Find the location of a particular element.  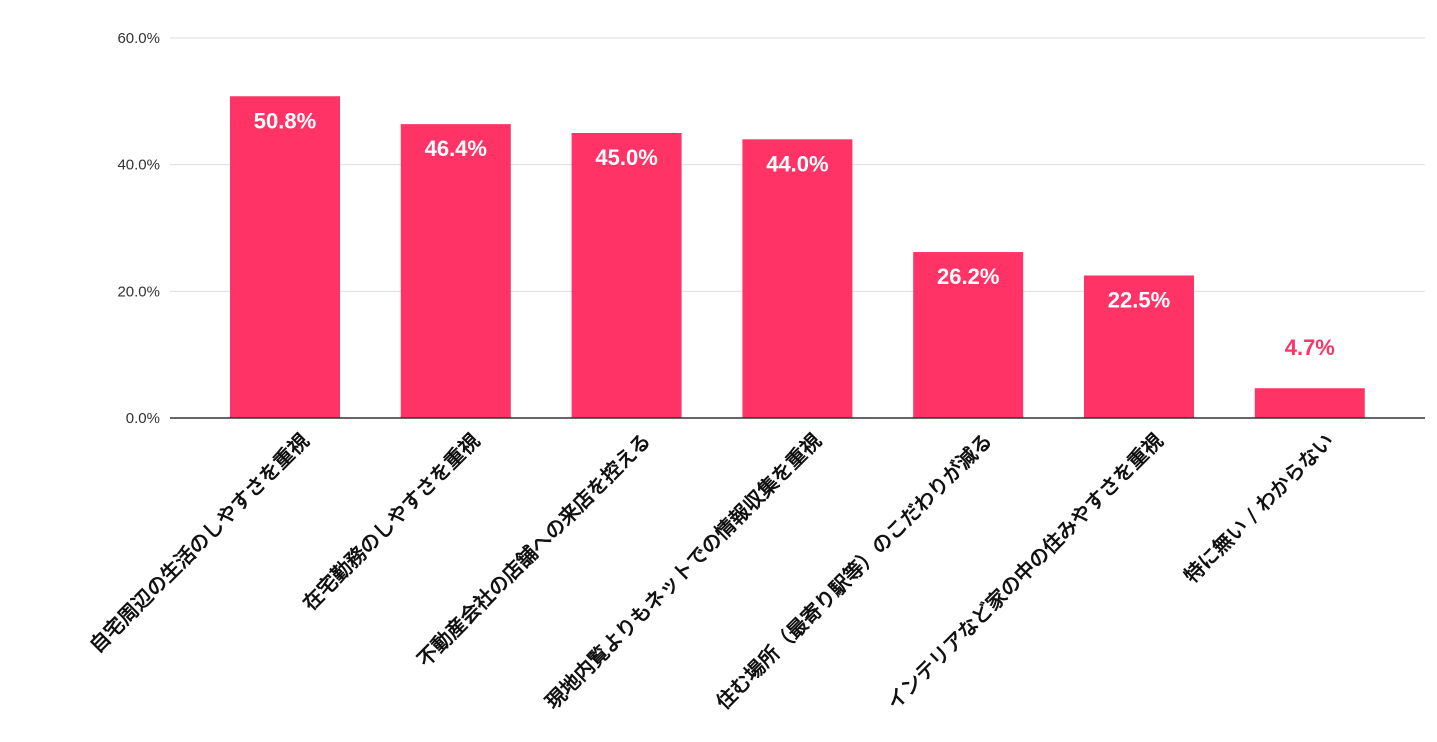

category-label: 現地内覧よりもネットでの情報収集を重視 is located at coordinates (683, 571).